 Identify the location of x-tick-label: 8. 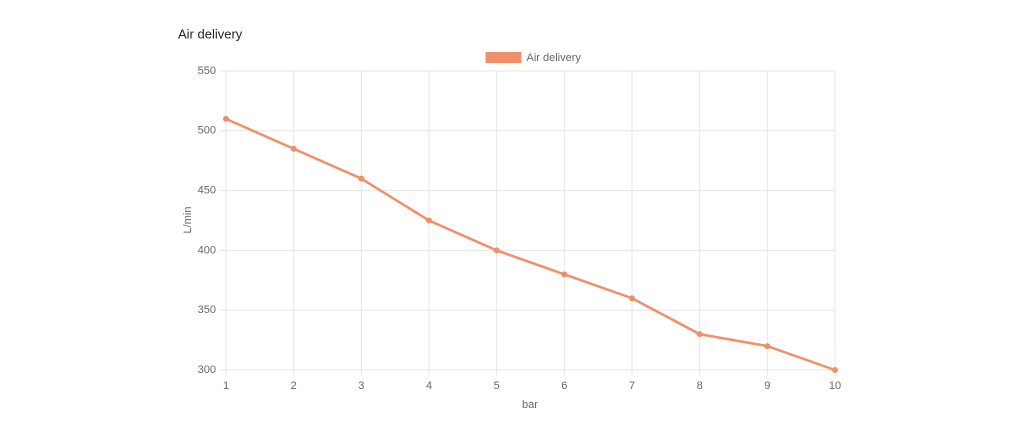
(700, 386).